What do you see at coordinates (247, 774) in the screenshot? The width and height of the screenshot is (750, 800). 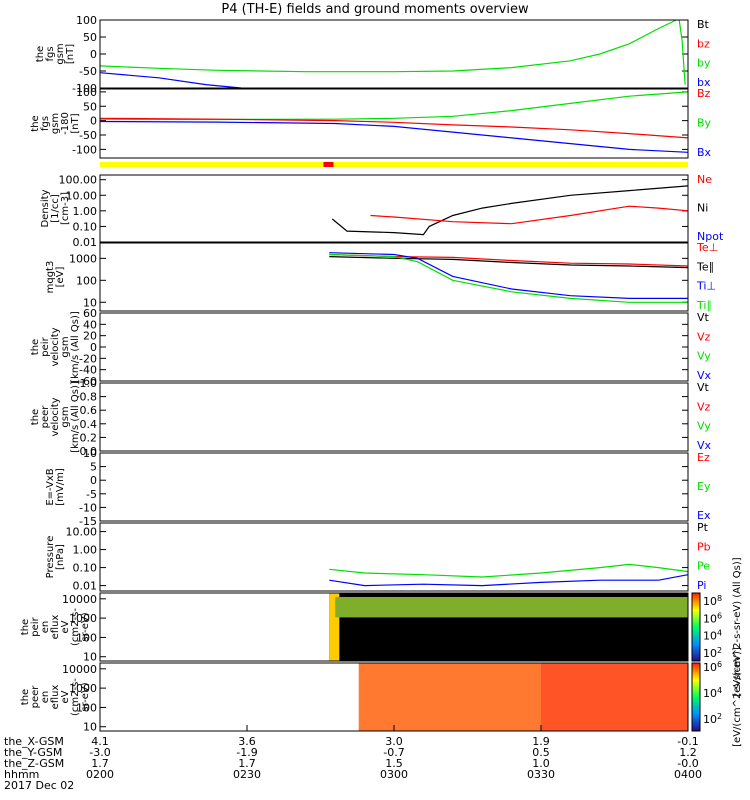 I see `x-tick-label: 0230` at bounding box center [247, 774].